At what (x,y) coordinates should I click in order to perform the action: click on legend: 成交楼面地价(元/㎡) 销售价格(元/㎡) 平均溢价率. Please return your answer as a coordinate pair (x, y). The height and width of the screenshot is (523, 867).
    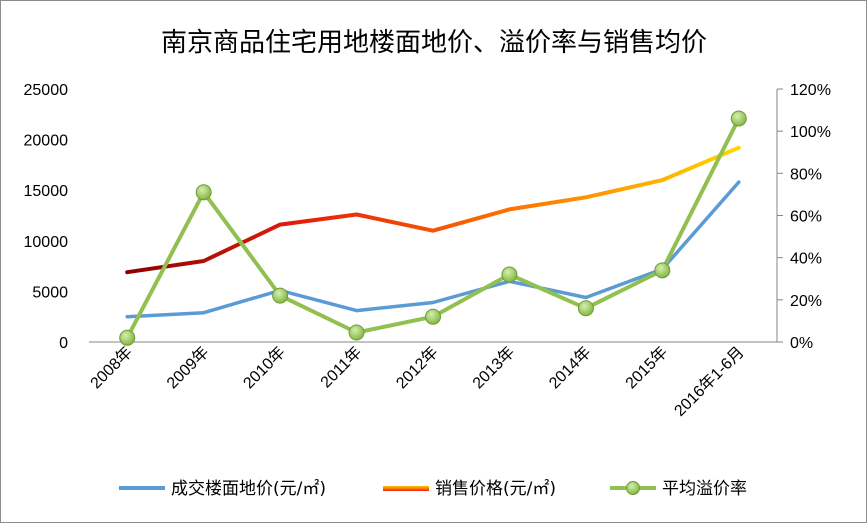
    Looking at the image, I should click on (433, 489).